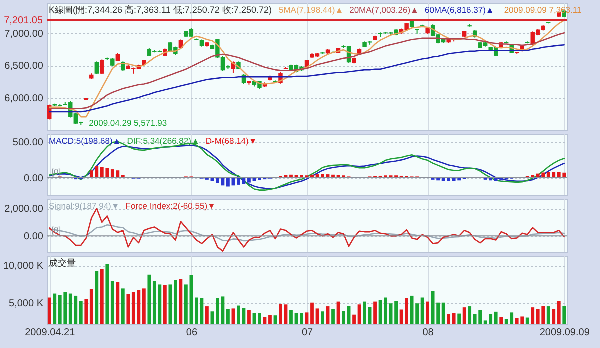  What do you see at coordinates (192, 333) in the screenshot?
I see `x-tick-label: 06` at bounding box center [192, 333].